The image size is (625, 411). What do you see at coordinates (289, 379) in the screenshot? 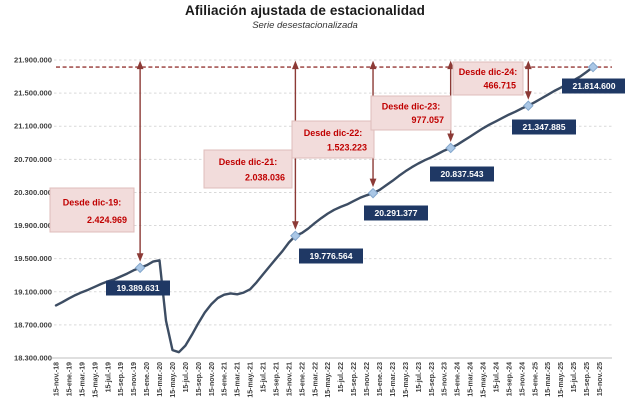
I see `x-tick-label: 15-nov.-21` at bounding box center [289, 379].